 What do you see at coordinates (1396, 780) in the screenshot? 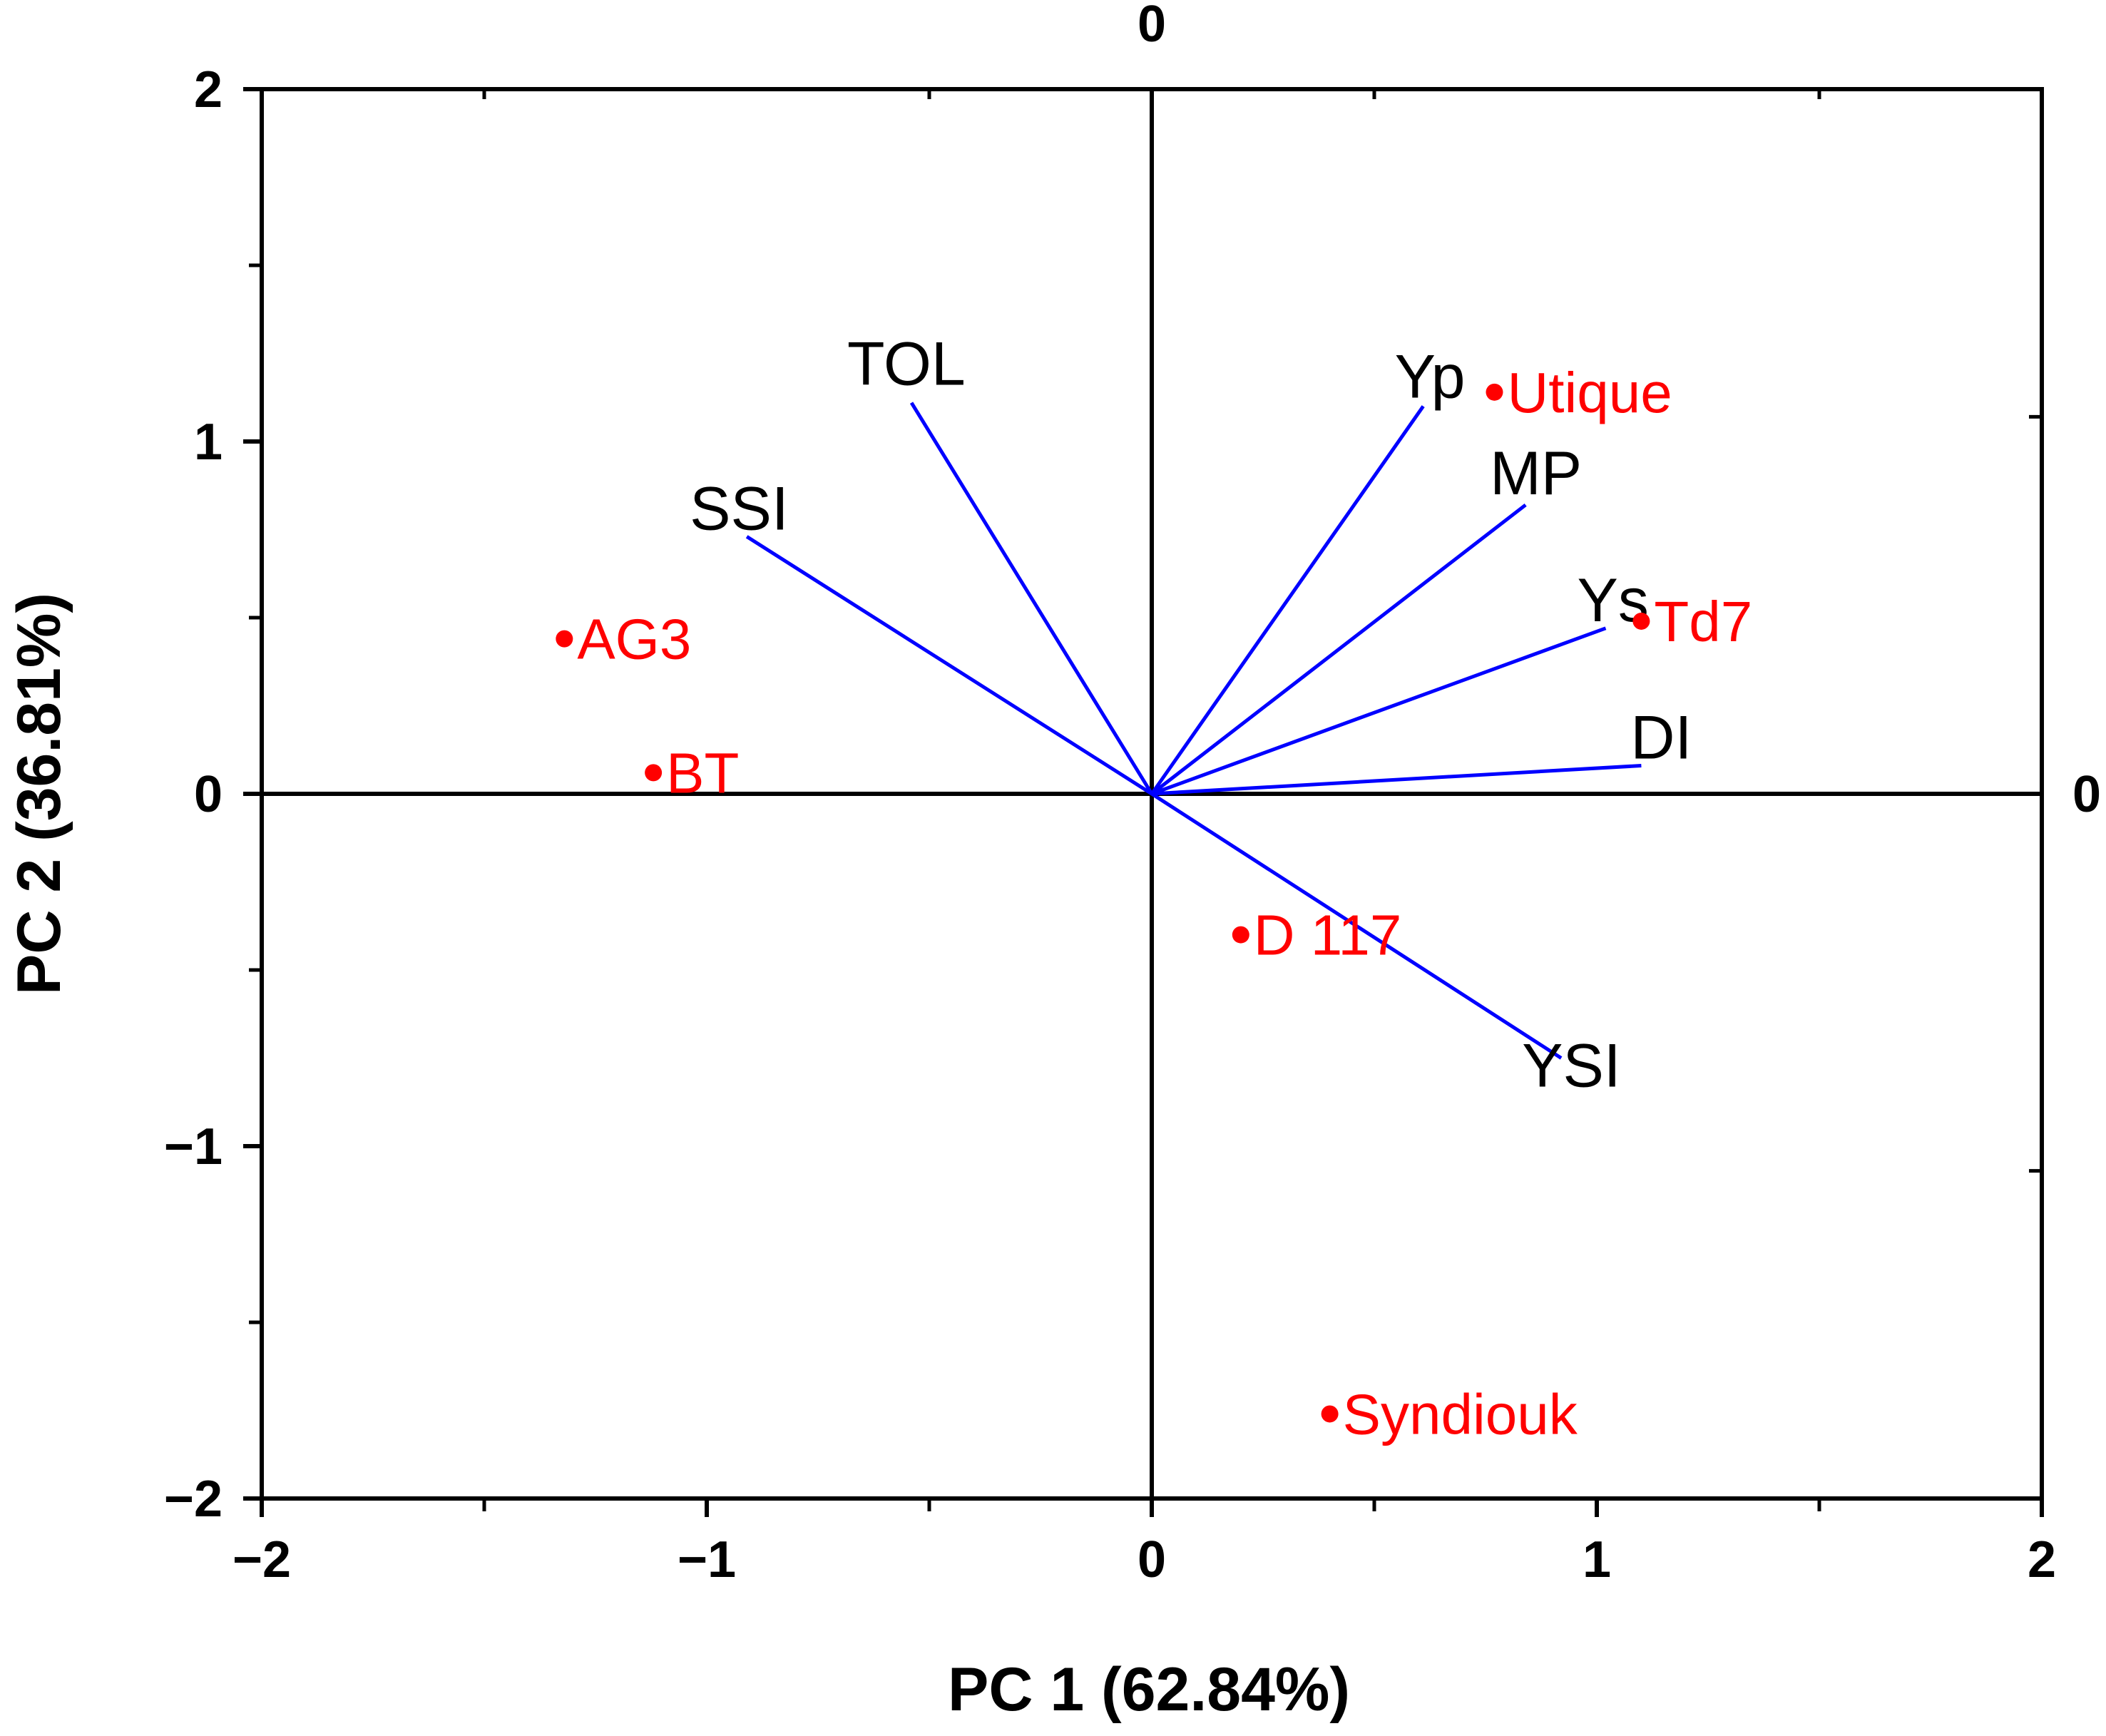
I see `vector-di` at bounding box center [1396, 780].